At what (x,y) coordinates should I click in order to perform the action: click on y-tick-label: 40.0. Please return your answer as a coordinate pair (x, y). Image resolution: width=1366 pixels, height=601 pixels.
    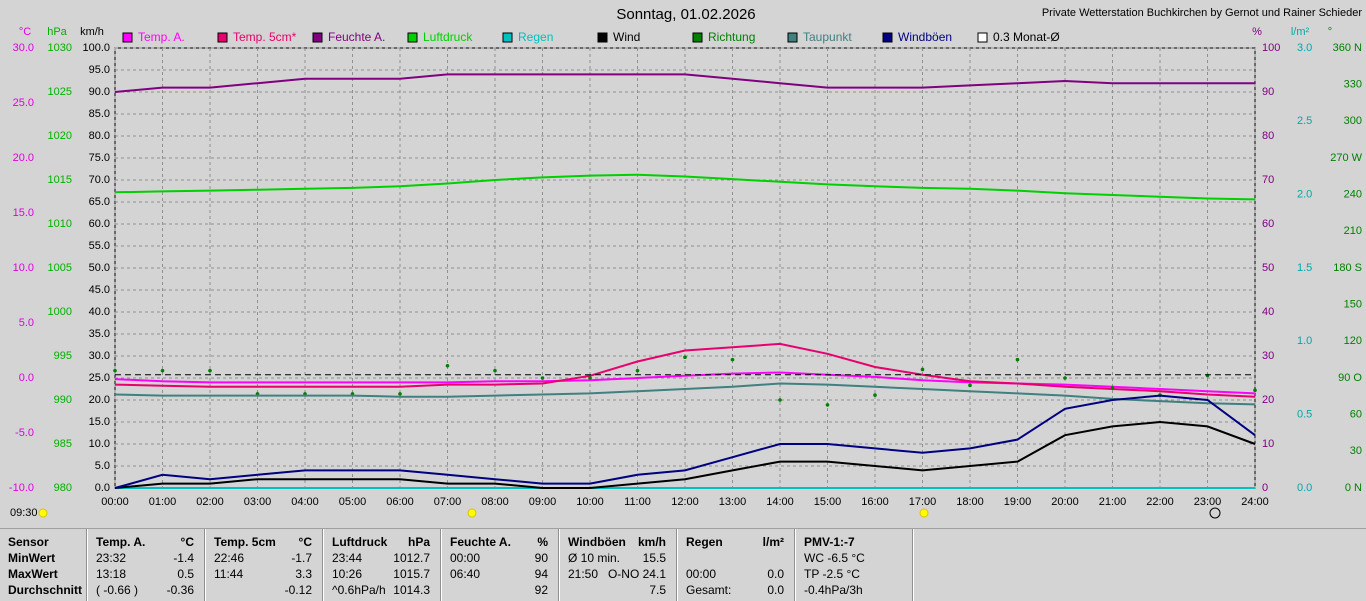
    Looking at the image, I should click on (99, 312).